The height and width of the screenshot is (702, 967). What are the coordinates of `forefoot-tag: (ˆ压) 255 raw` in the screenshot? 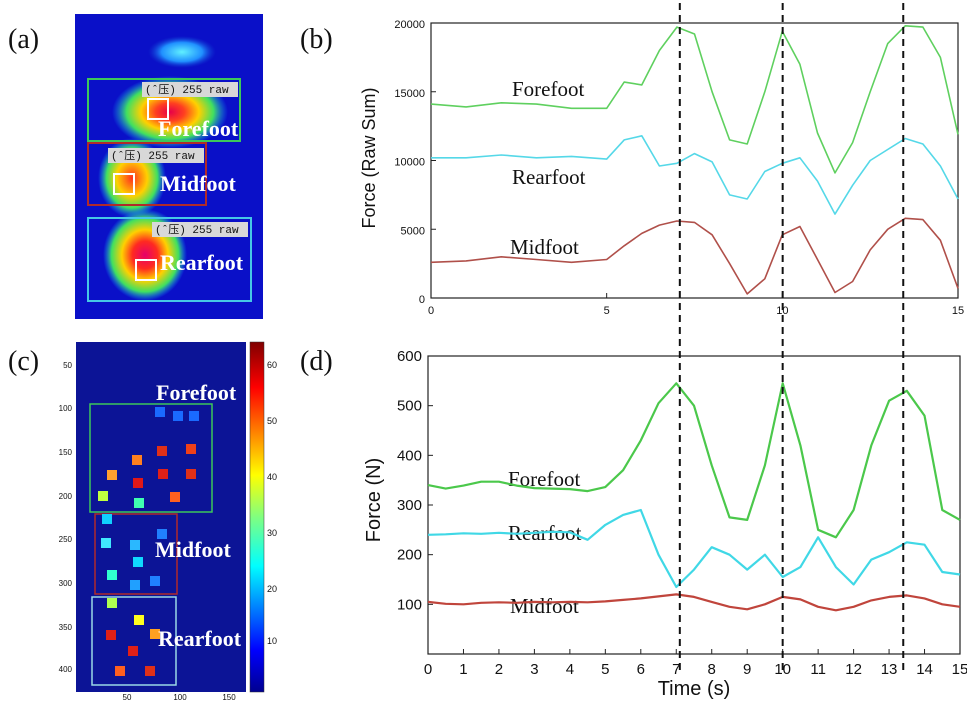 It's located at (187, 90).